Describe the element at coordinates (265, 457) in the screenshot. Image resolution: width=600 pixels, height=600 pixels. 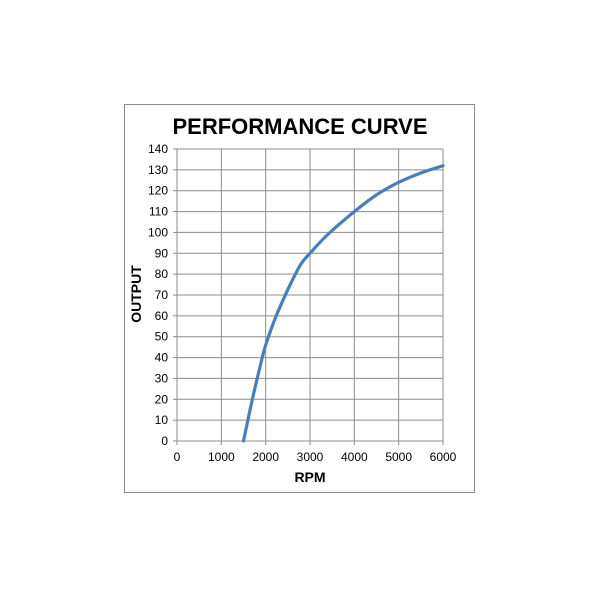
I see `x-tick-label: 2000` at that location.